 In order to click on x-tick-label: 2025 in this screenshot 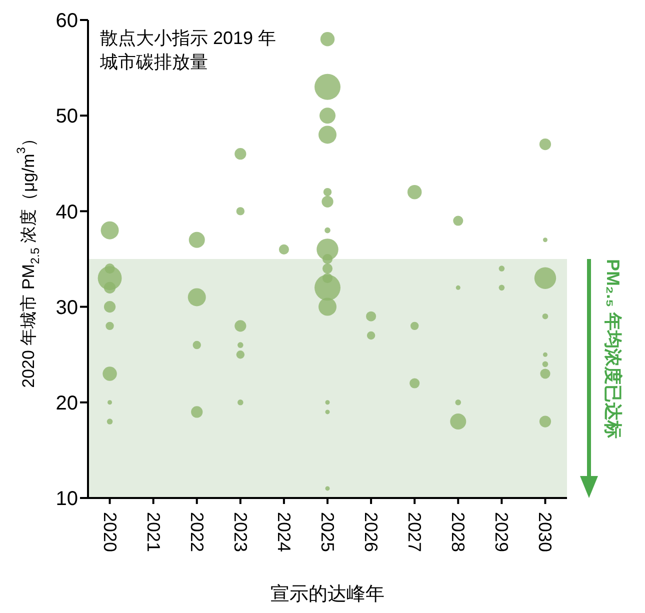, I will do `click(328, 532)`.